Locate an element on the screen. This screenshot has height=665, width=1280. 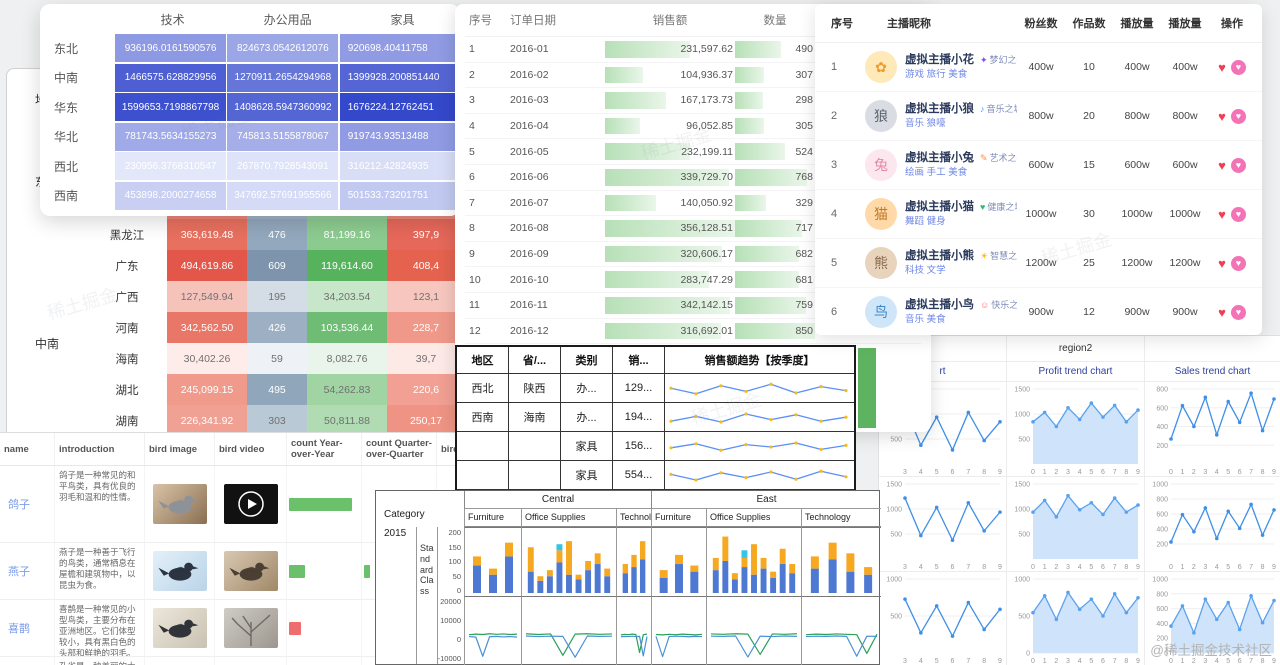
order-row: 6 2016-06 339,729.70 768 is located at coordinates (693, 178).